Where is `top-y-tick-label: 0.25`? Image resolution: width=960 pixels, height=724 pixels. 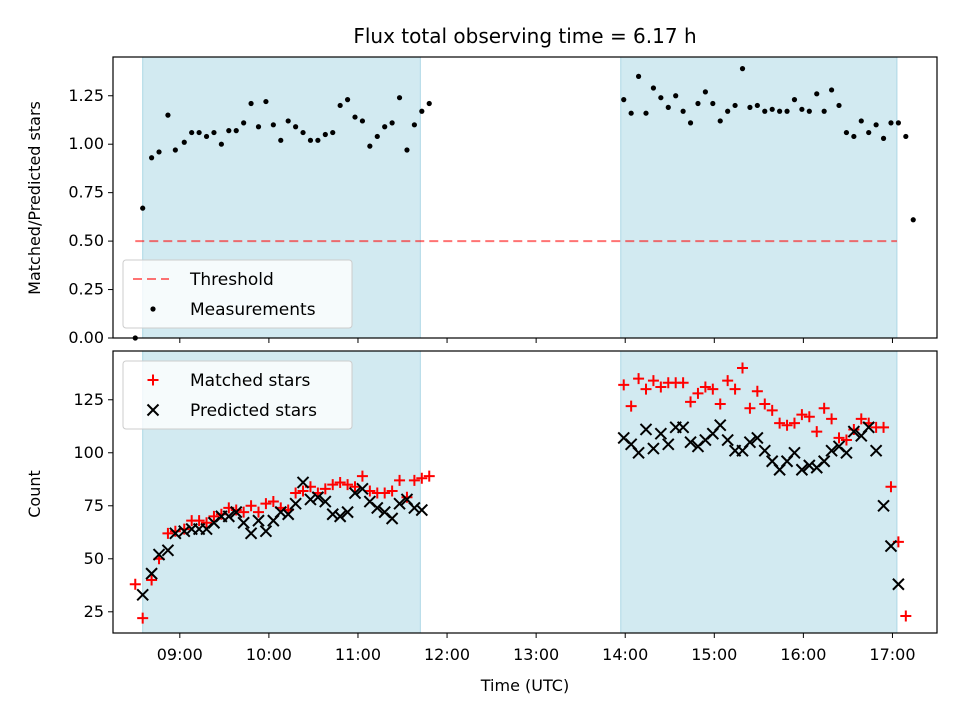
top-y-tick-label: 0.25 is located at coordinates (86, 289).